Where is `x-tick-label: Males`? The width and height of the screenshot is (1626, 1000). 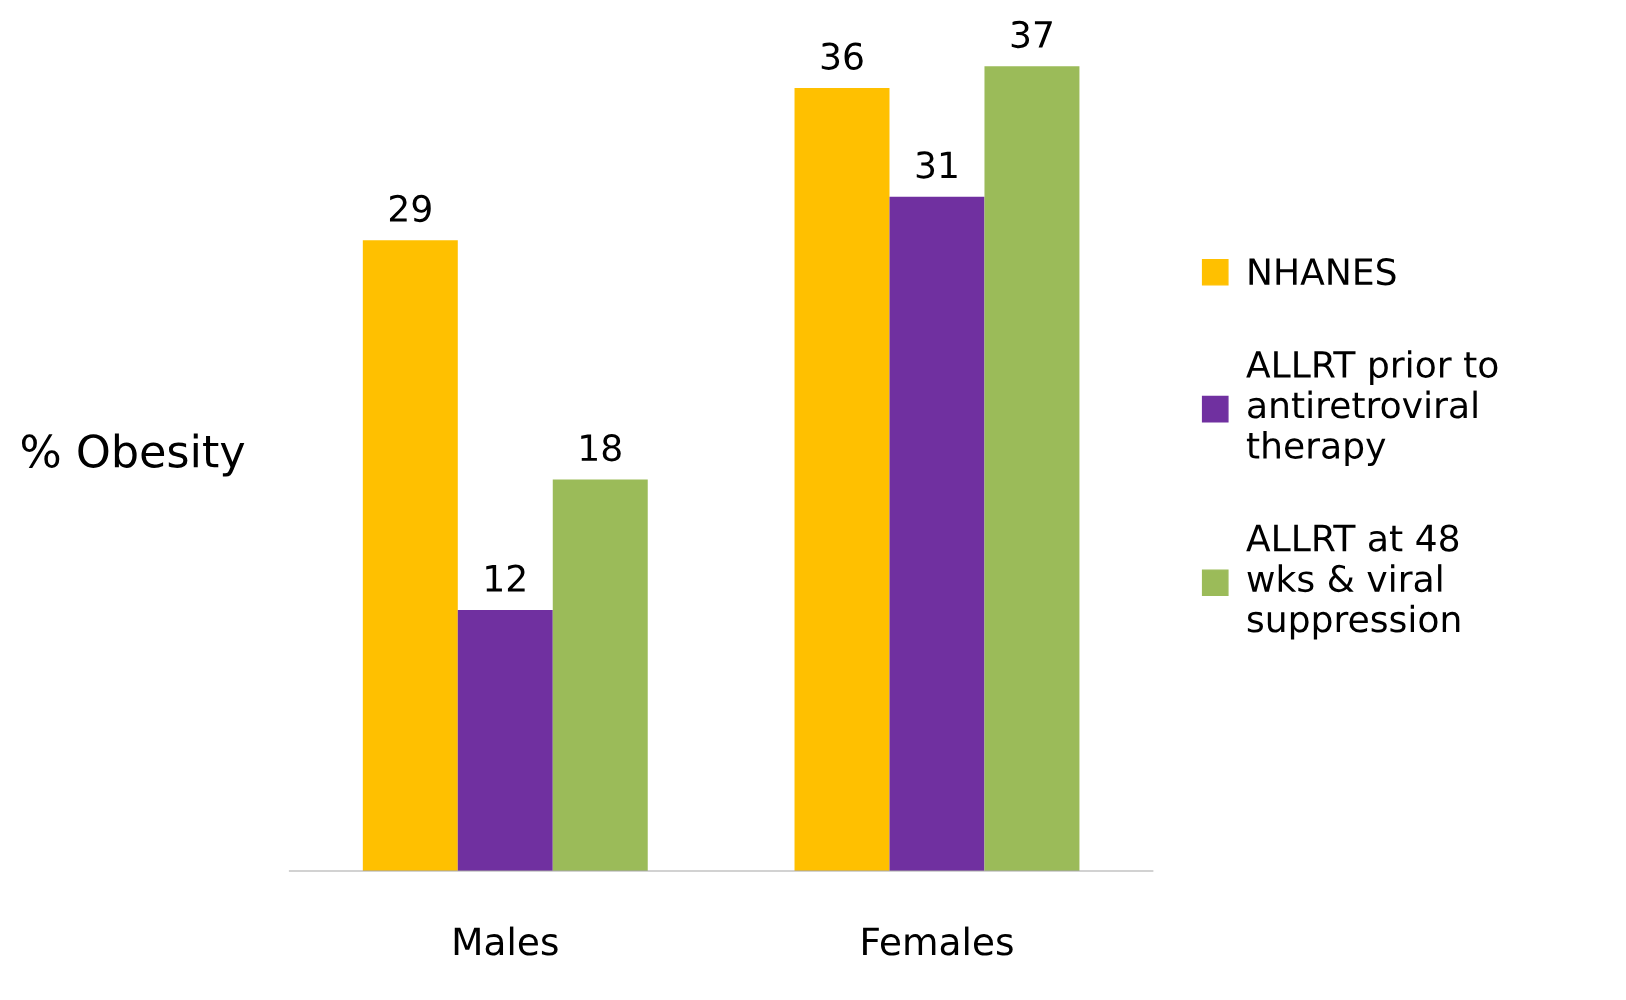
x-tick-label: Males is located at coordinates (506, 941).